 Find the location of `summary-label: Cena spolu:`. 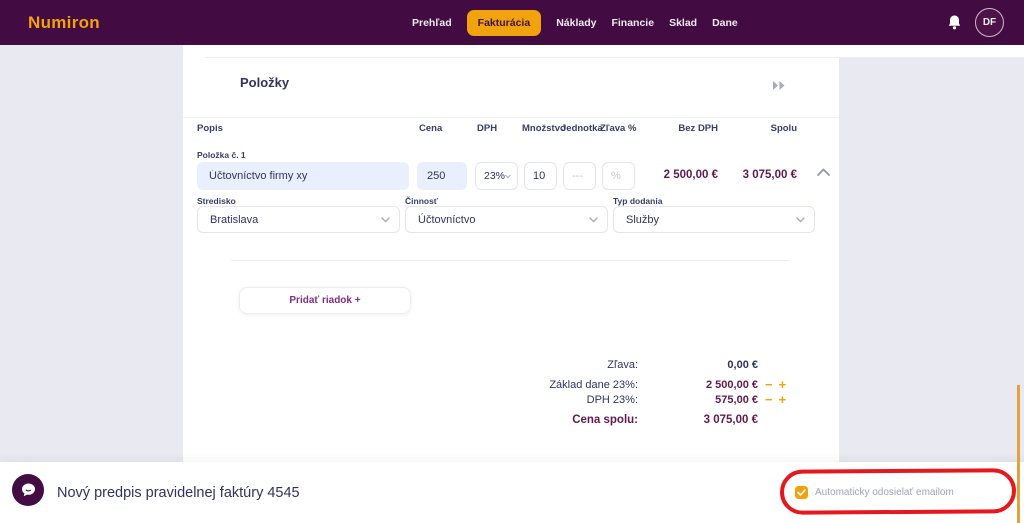

summary-label: Cena spolu: is located at coordinates (605, 419).